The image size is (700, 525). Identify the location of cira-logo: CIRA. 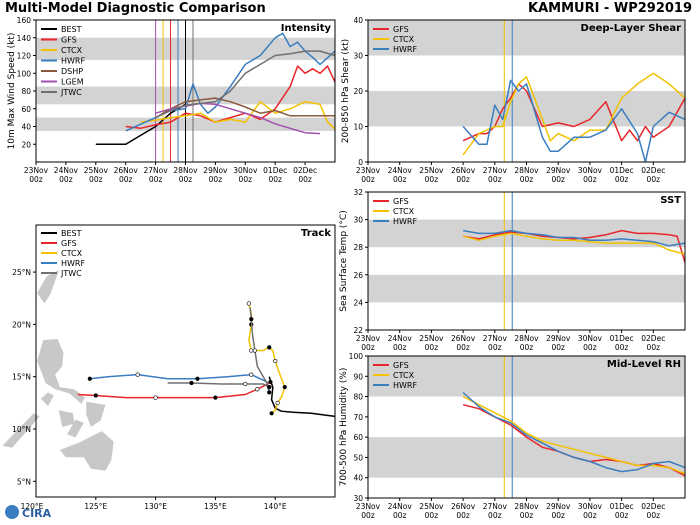
(28, 512).